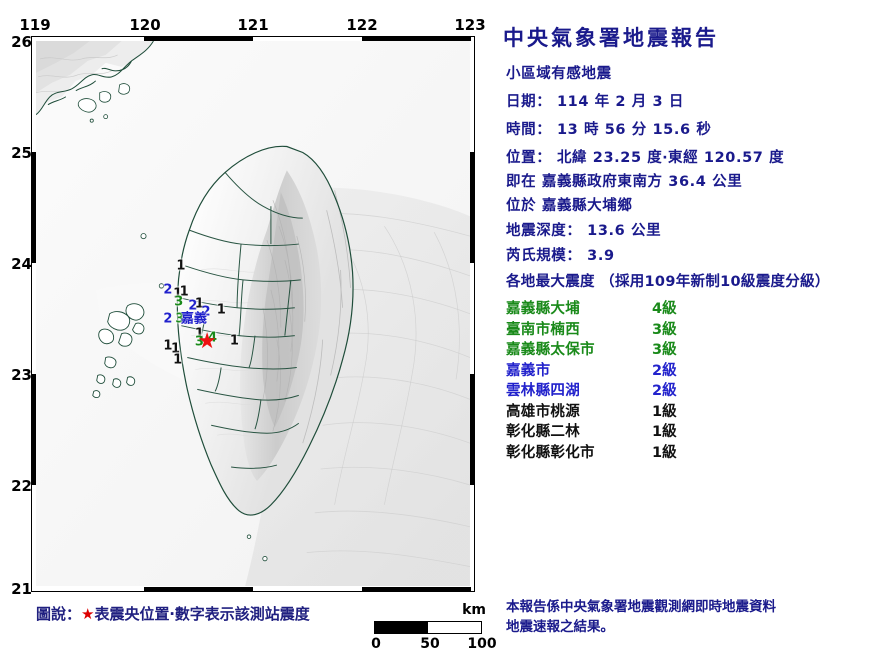 This screenshot has height=660, width=880. I want to click on intensity-level: 4級, so click(664, 309).